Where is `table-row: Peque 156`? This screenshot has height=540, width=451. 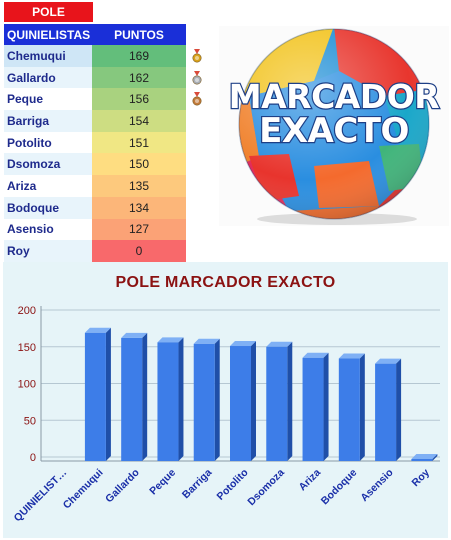
table-row: Peque 156 is located at coordinates (95, 99).